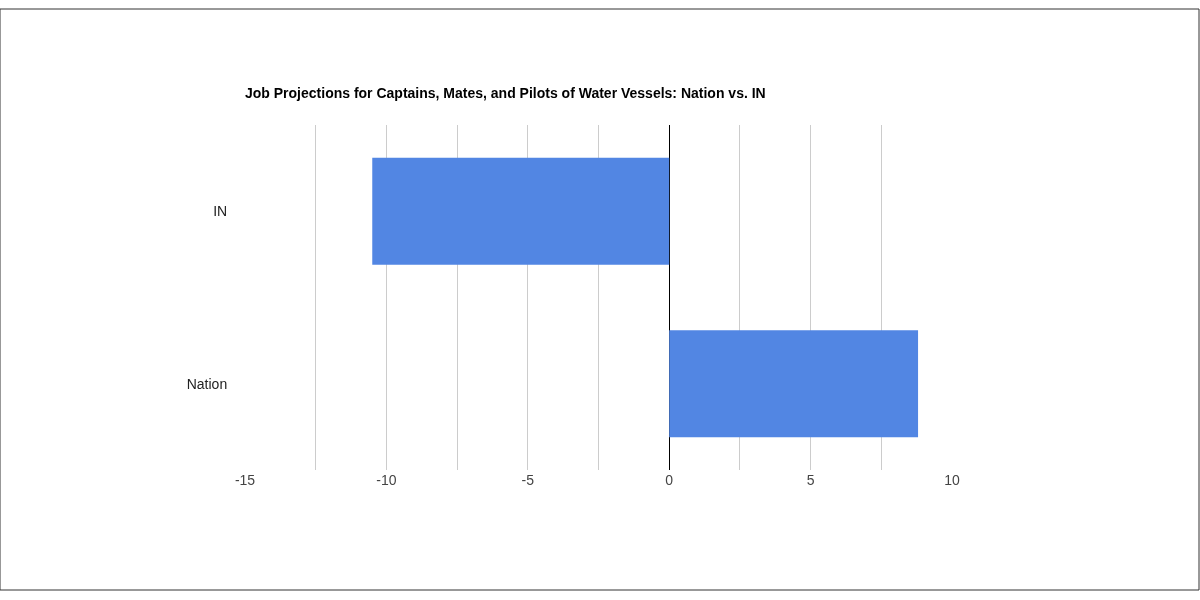  Describe the element at coordinates (952, 480) in the screenshot. I see `x-tick-label: 10` at that location.